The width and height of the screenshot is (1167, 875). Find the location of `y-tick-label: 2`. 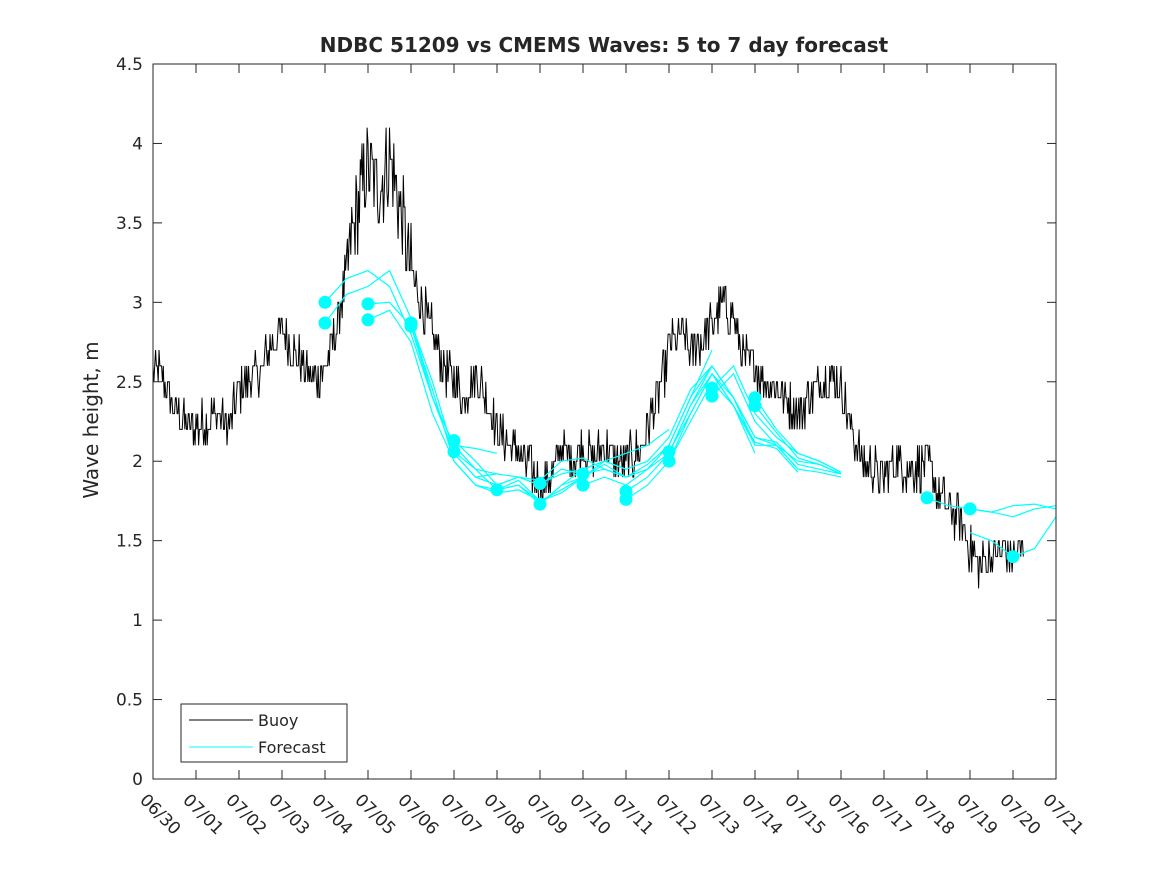

y-tick-label: 2 is located at coordinates (137, 462).